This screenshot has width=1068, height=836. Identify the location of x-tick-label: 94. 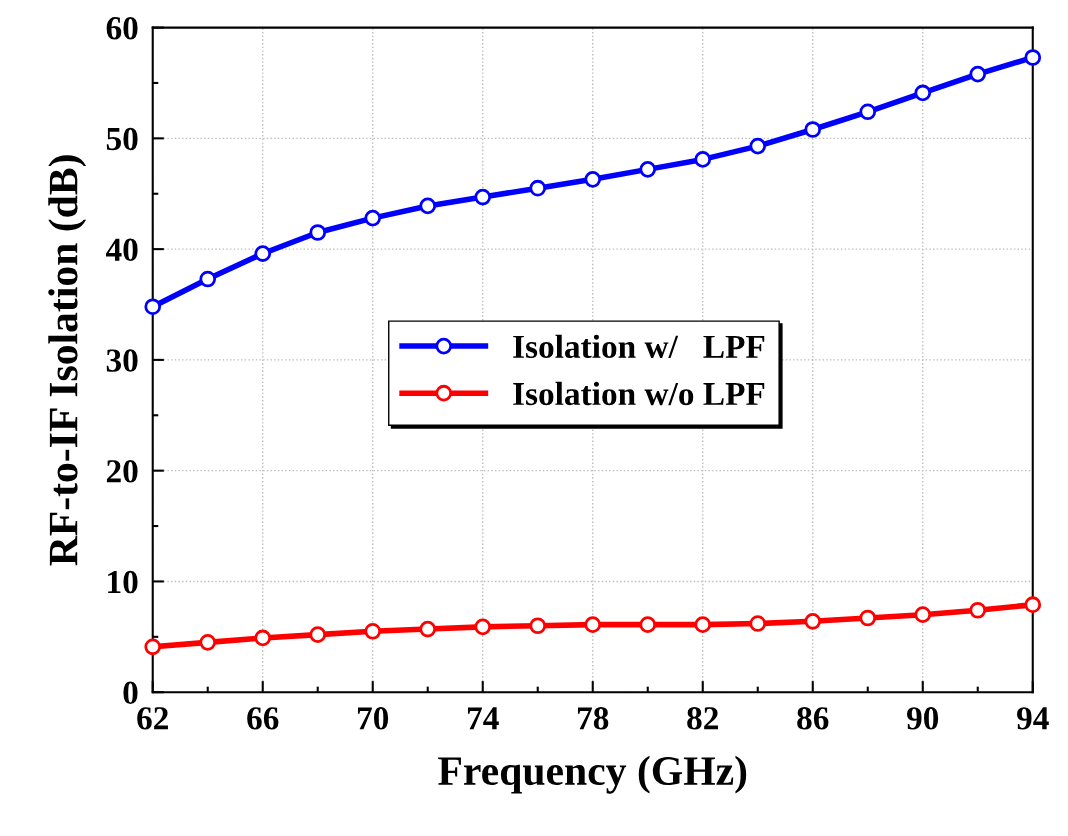
(1033, 718).